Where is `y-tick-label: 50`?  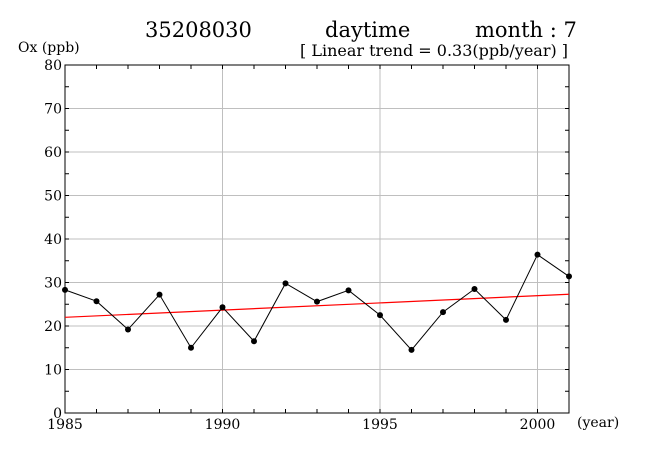
y-tick-label: 50 is located at coordinates (53, 197).